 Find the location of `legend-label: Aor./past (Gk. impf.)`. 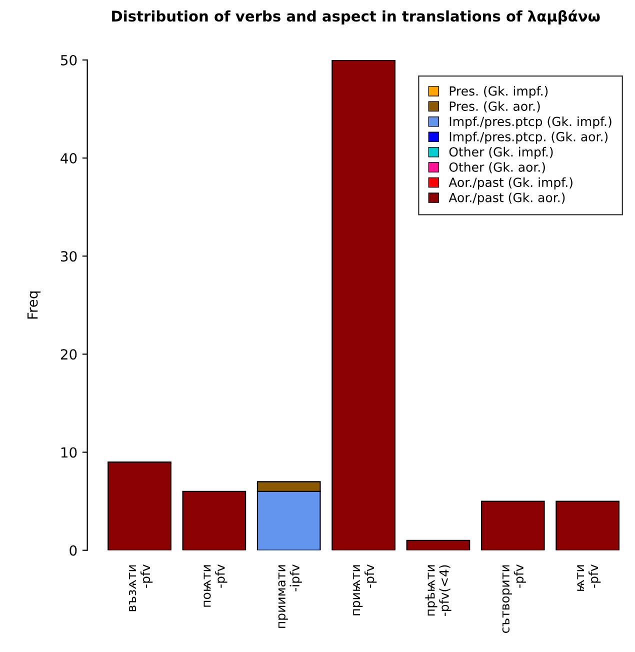

legend-label: Aor./past (Gk. impf.) is located at coordinates (510, 183).